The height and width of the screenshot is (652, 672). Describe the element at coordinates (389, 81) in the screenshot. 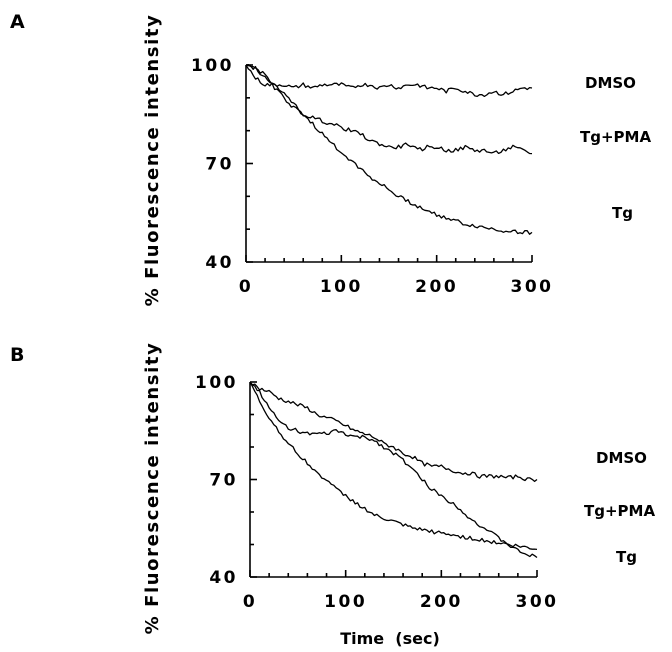

I see `series-line-dmso-a` at that location.